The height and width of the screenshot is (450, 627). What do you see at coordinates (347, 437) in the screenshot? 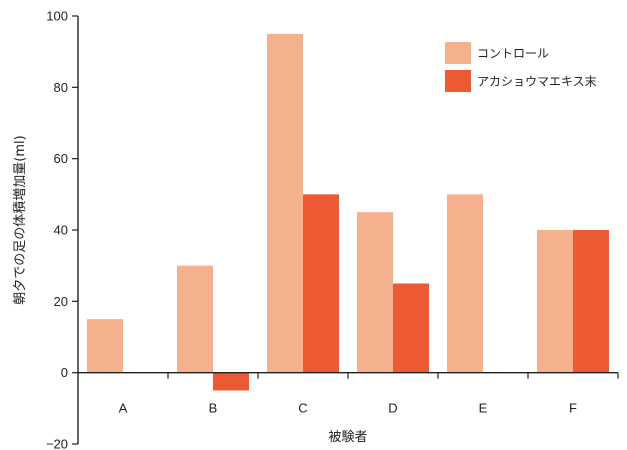
I see `x-axis-title: 被験者` at bounding box center [347, 437].